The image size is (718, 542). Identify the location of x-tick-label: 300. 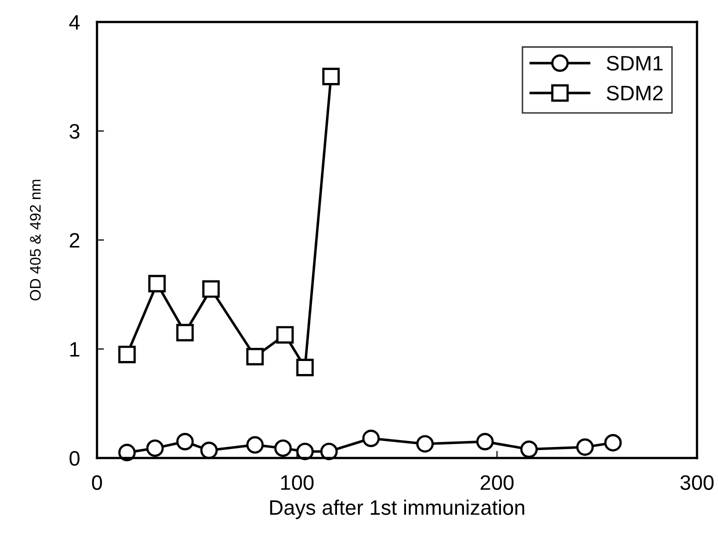
(697, 482).